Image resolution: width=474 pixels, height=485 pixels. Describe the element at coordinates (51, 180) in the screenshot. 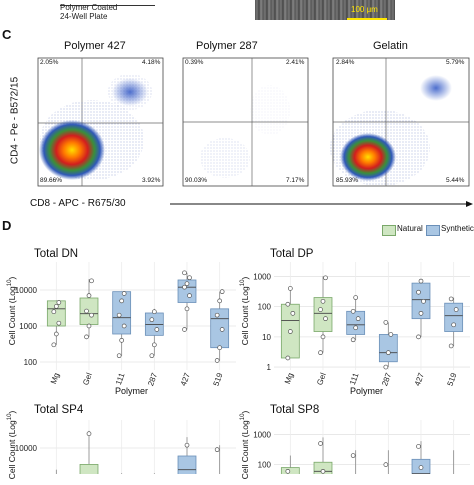

I see `q-bl-1: 89.66%` at that location.